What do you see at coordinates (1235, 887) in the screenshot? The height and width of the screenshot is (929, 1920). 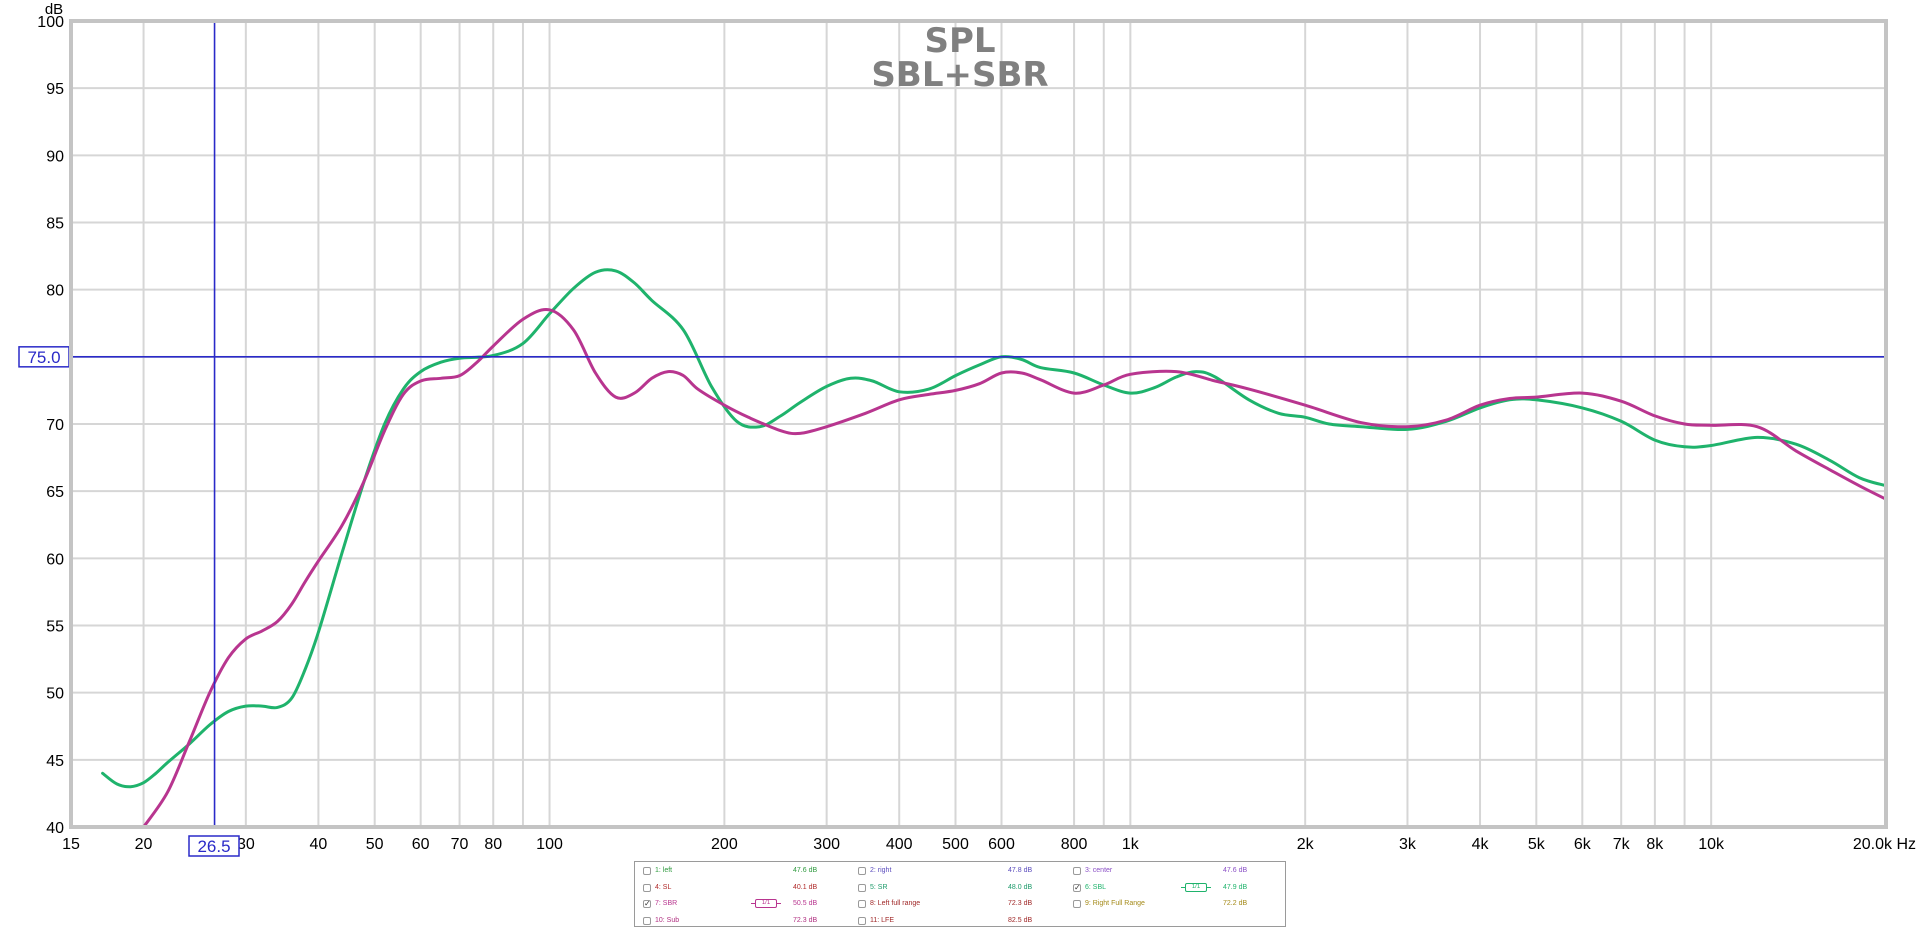 I see `legend-value: 47.9 dB` at bounding box center [1235, 887].